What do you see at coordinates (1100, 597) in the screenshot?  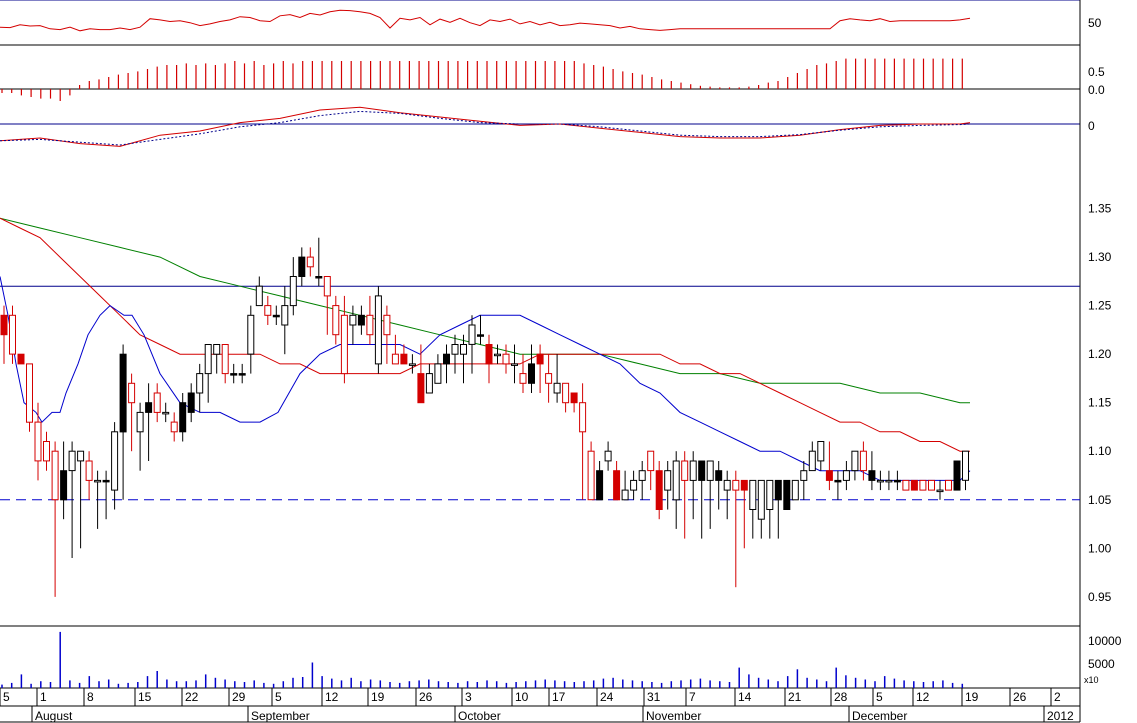 I see `price-tick-label: 0.95` at bounding box center [1100, 597].